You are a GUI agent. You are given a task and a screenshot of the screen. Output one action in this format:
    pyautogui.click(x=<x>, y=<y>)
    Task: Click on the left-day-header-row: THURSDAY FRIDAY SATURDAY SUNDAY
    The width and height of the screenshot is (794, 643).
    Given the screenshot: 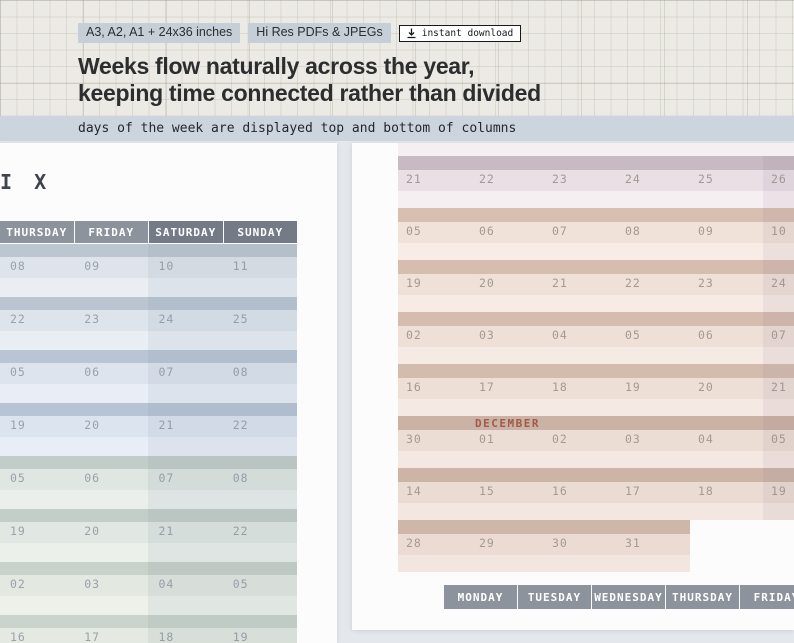 What is the action you would take?
    pyautogui.click(x=148, y=232)
    